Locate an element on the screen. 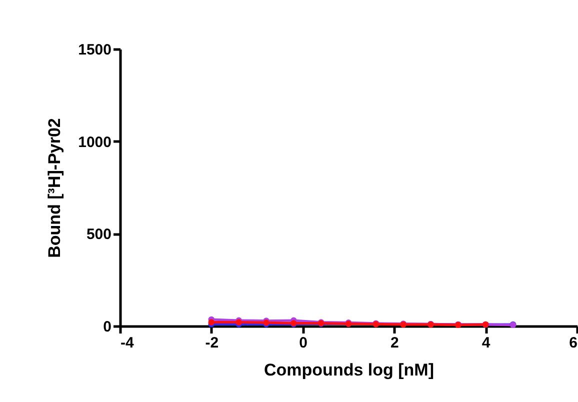 The height and width of the screenshot is (402, 578). y-tick-label: 0 is located at coordinates (107, 327).